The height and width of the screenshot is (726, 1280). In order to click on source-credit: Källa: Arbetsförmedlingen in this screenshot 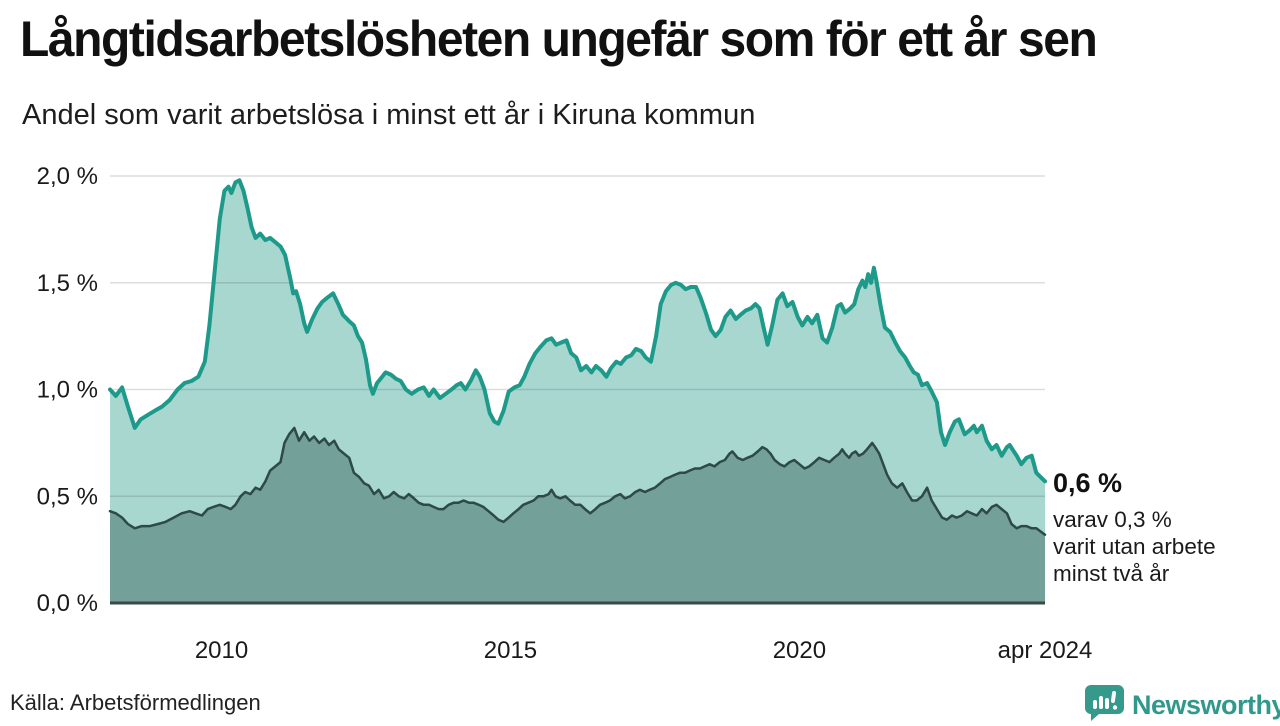, I will do `click(135, 702)`.